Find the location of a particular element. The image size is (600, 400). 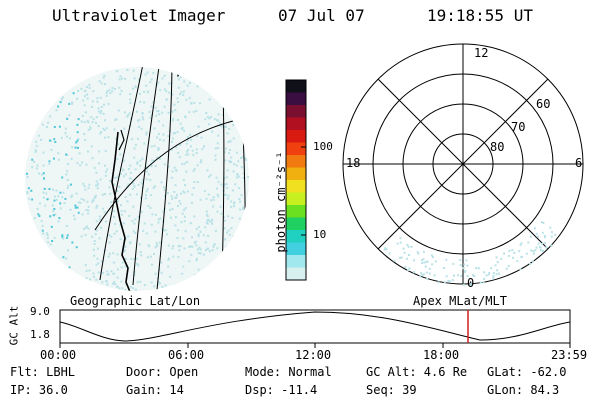

colorbar-tick-10: 10 is located at coordinates (320, 234).